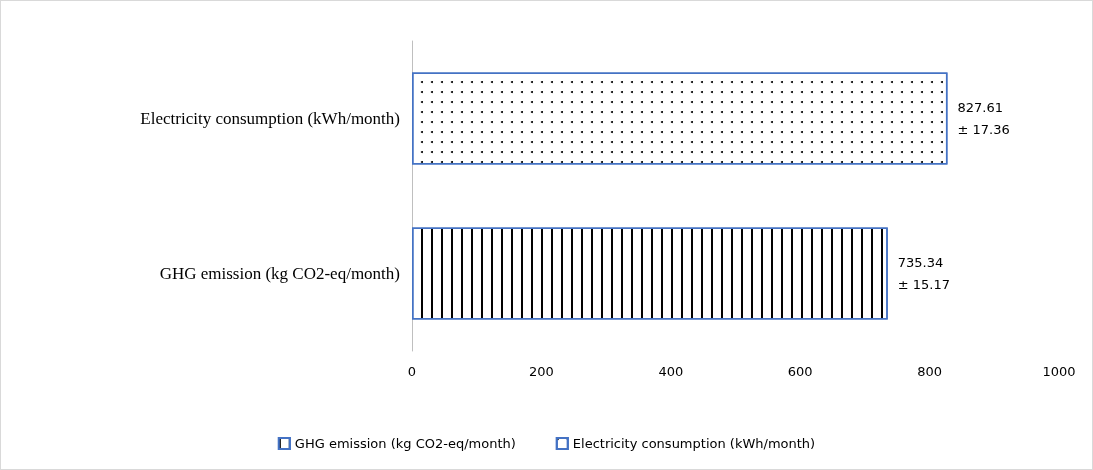 The width and height of the screenshot is (1093, 470). What do you see at coordinates (405, 443) in the screenshot?
I see `legend-label: GHG emission (kg CO2-eq/month)` at bounding box center [405, 443].